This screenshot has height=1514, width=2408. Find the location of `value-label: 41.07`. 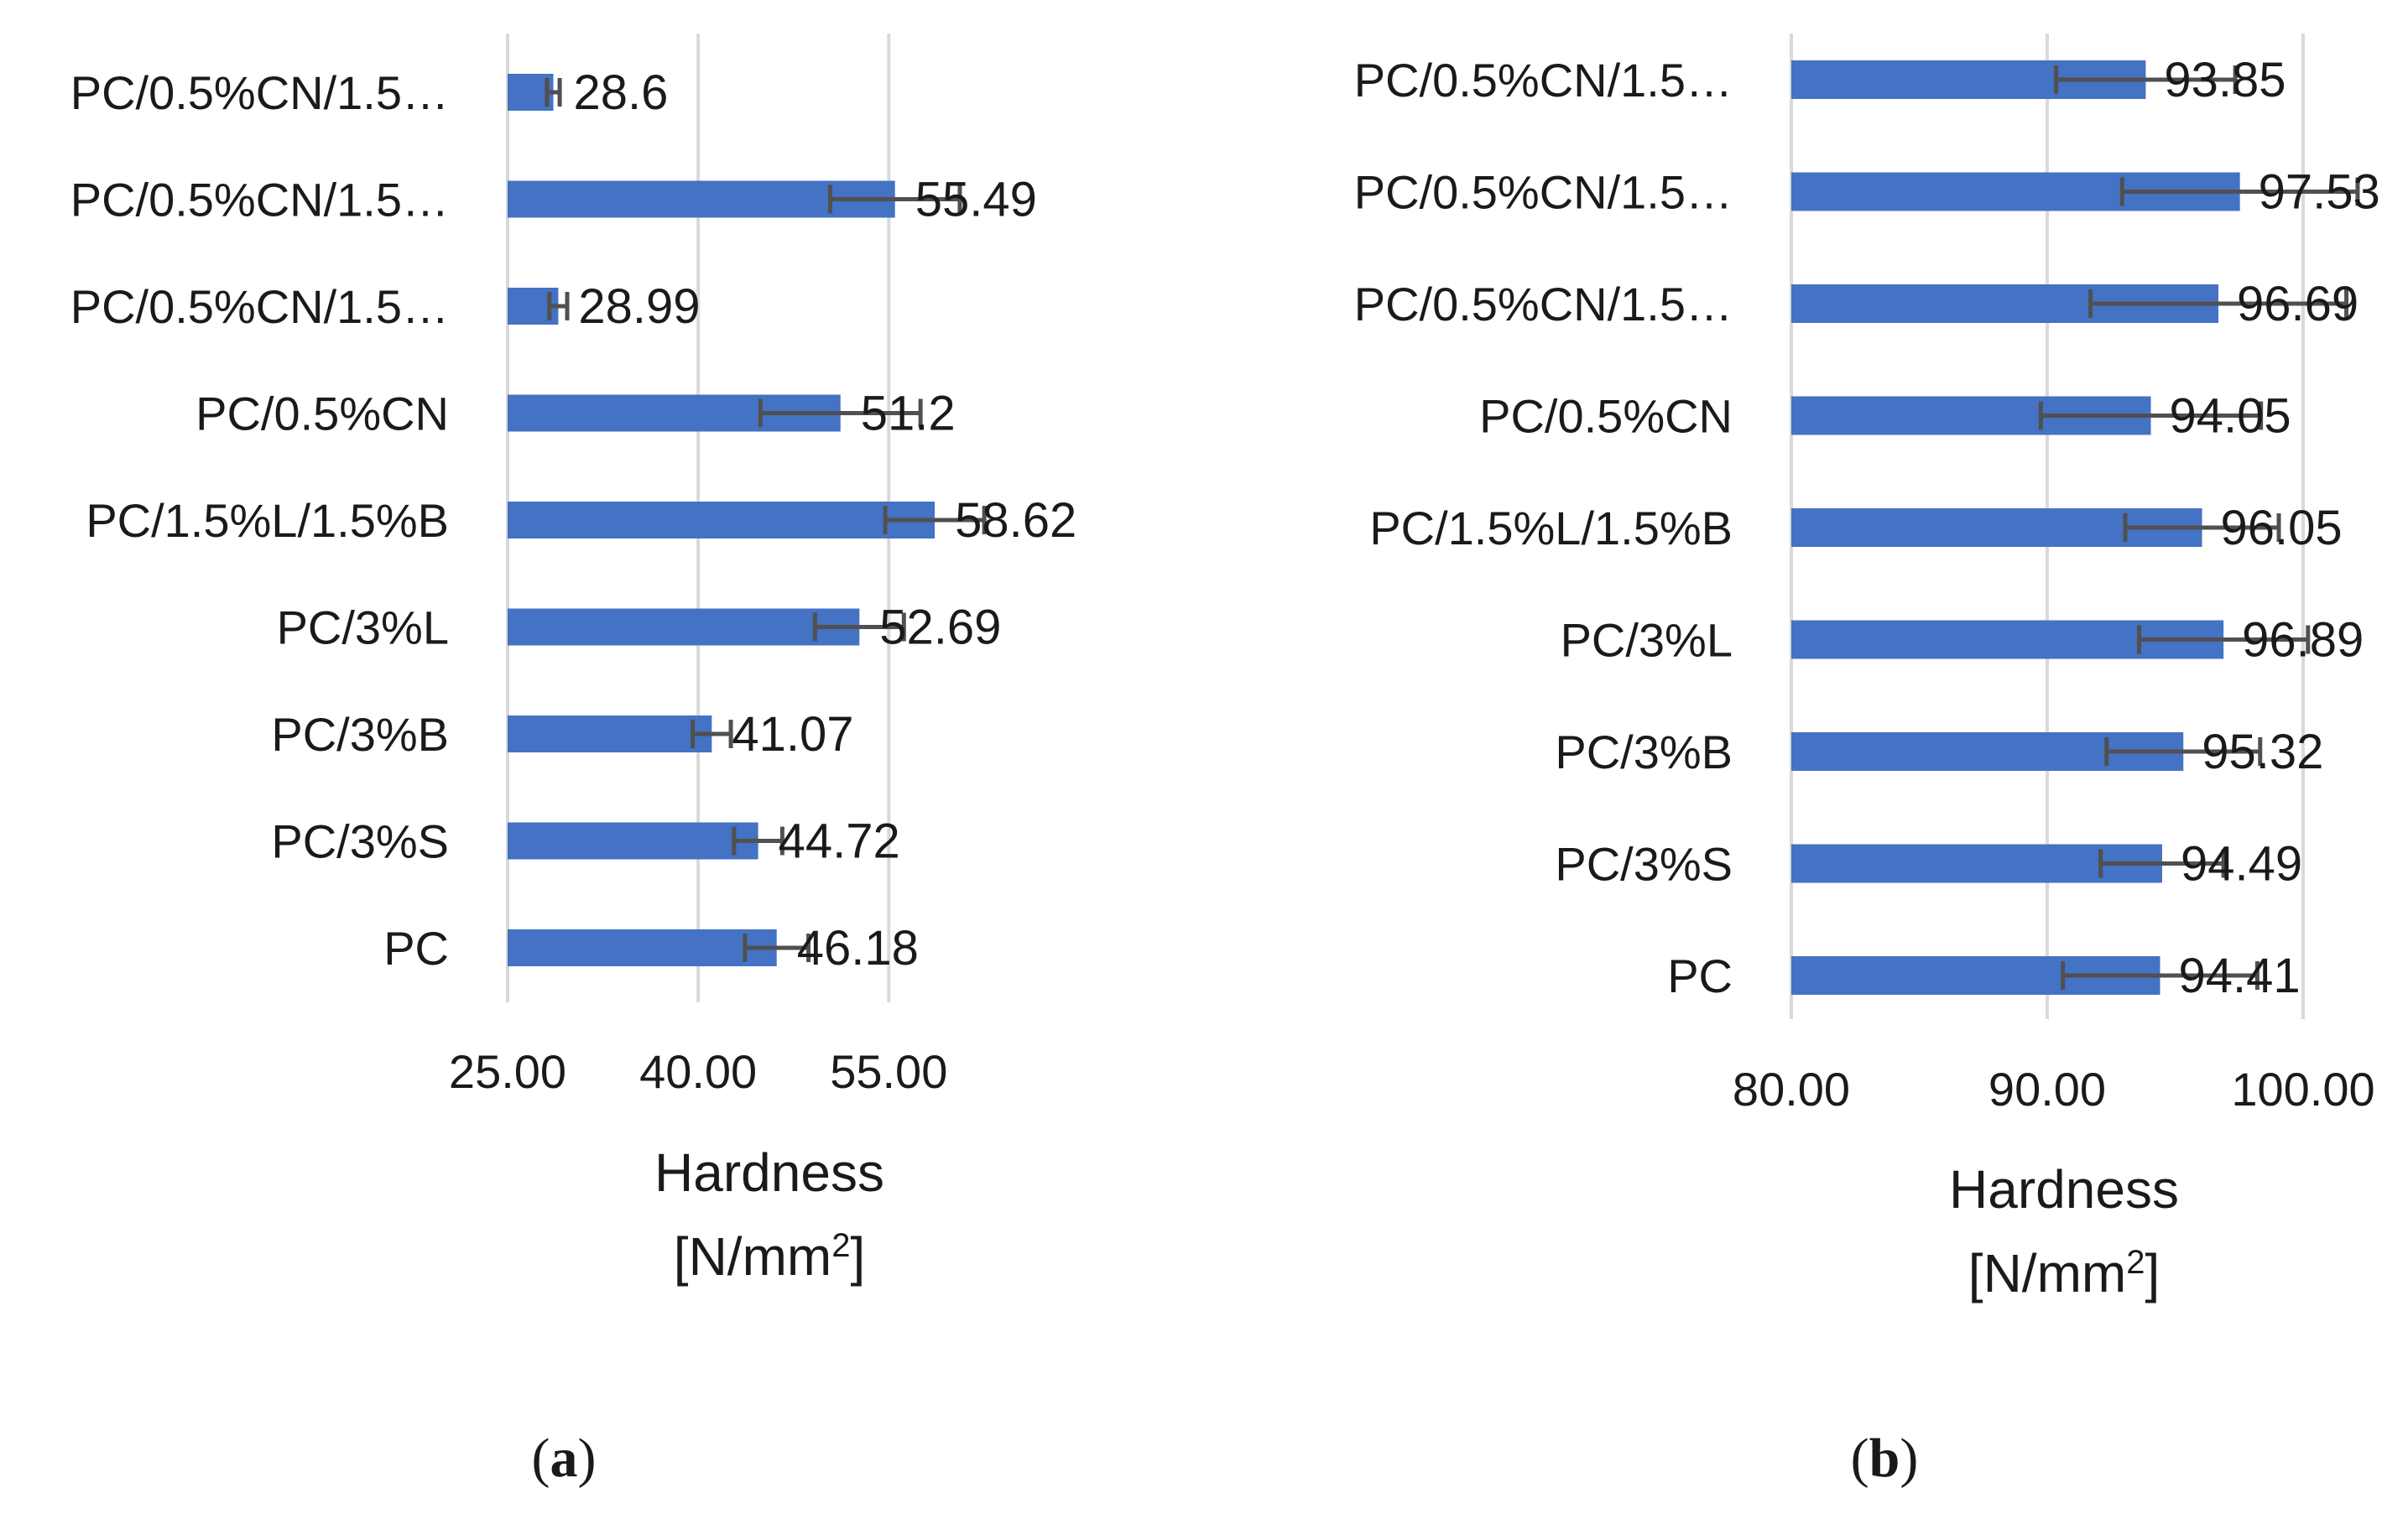

value-label: 41.07 is located at coordinates (792, 734).